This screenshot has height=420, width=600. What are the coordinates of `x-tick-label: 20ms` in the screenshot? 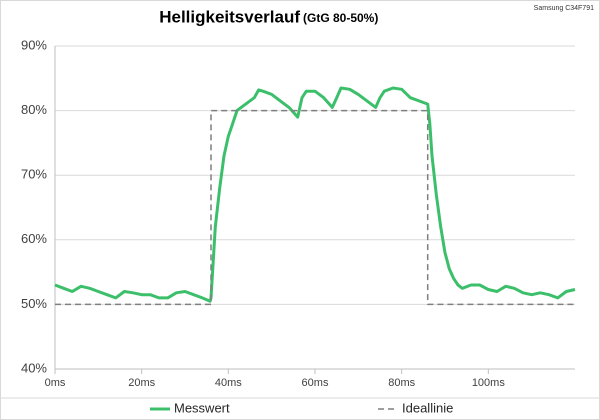 It's located at (141, 383).